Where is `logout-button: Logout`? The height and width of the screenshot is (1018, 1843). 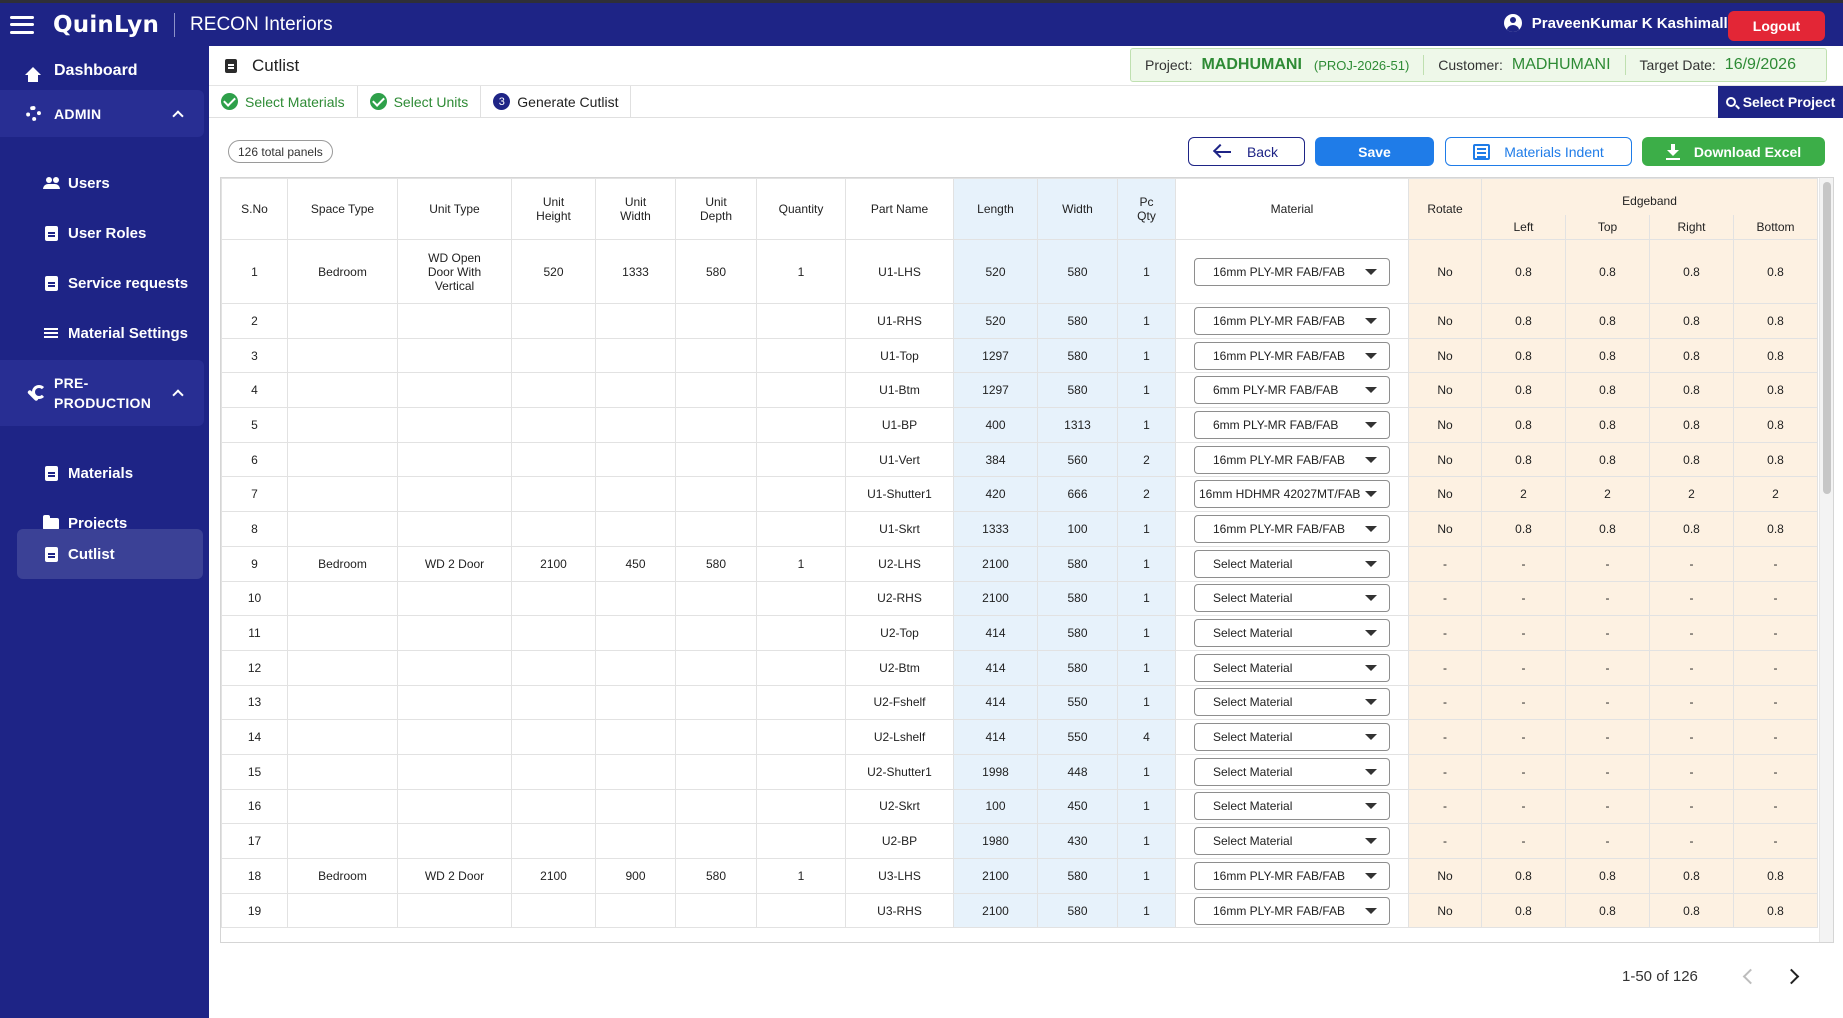 logout-button: Logout is located at coordinates (1776, 26).